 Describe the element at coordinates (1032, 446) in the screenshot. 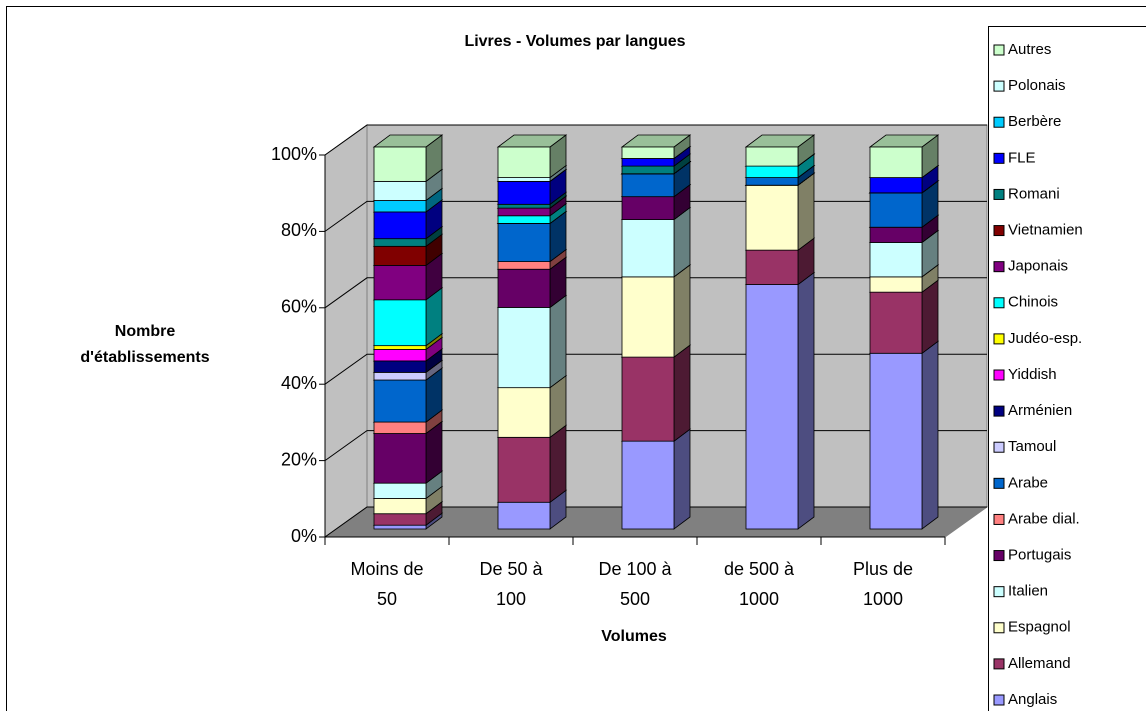

I see `legend-label: Tamoul` at that location.